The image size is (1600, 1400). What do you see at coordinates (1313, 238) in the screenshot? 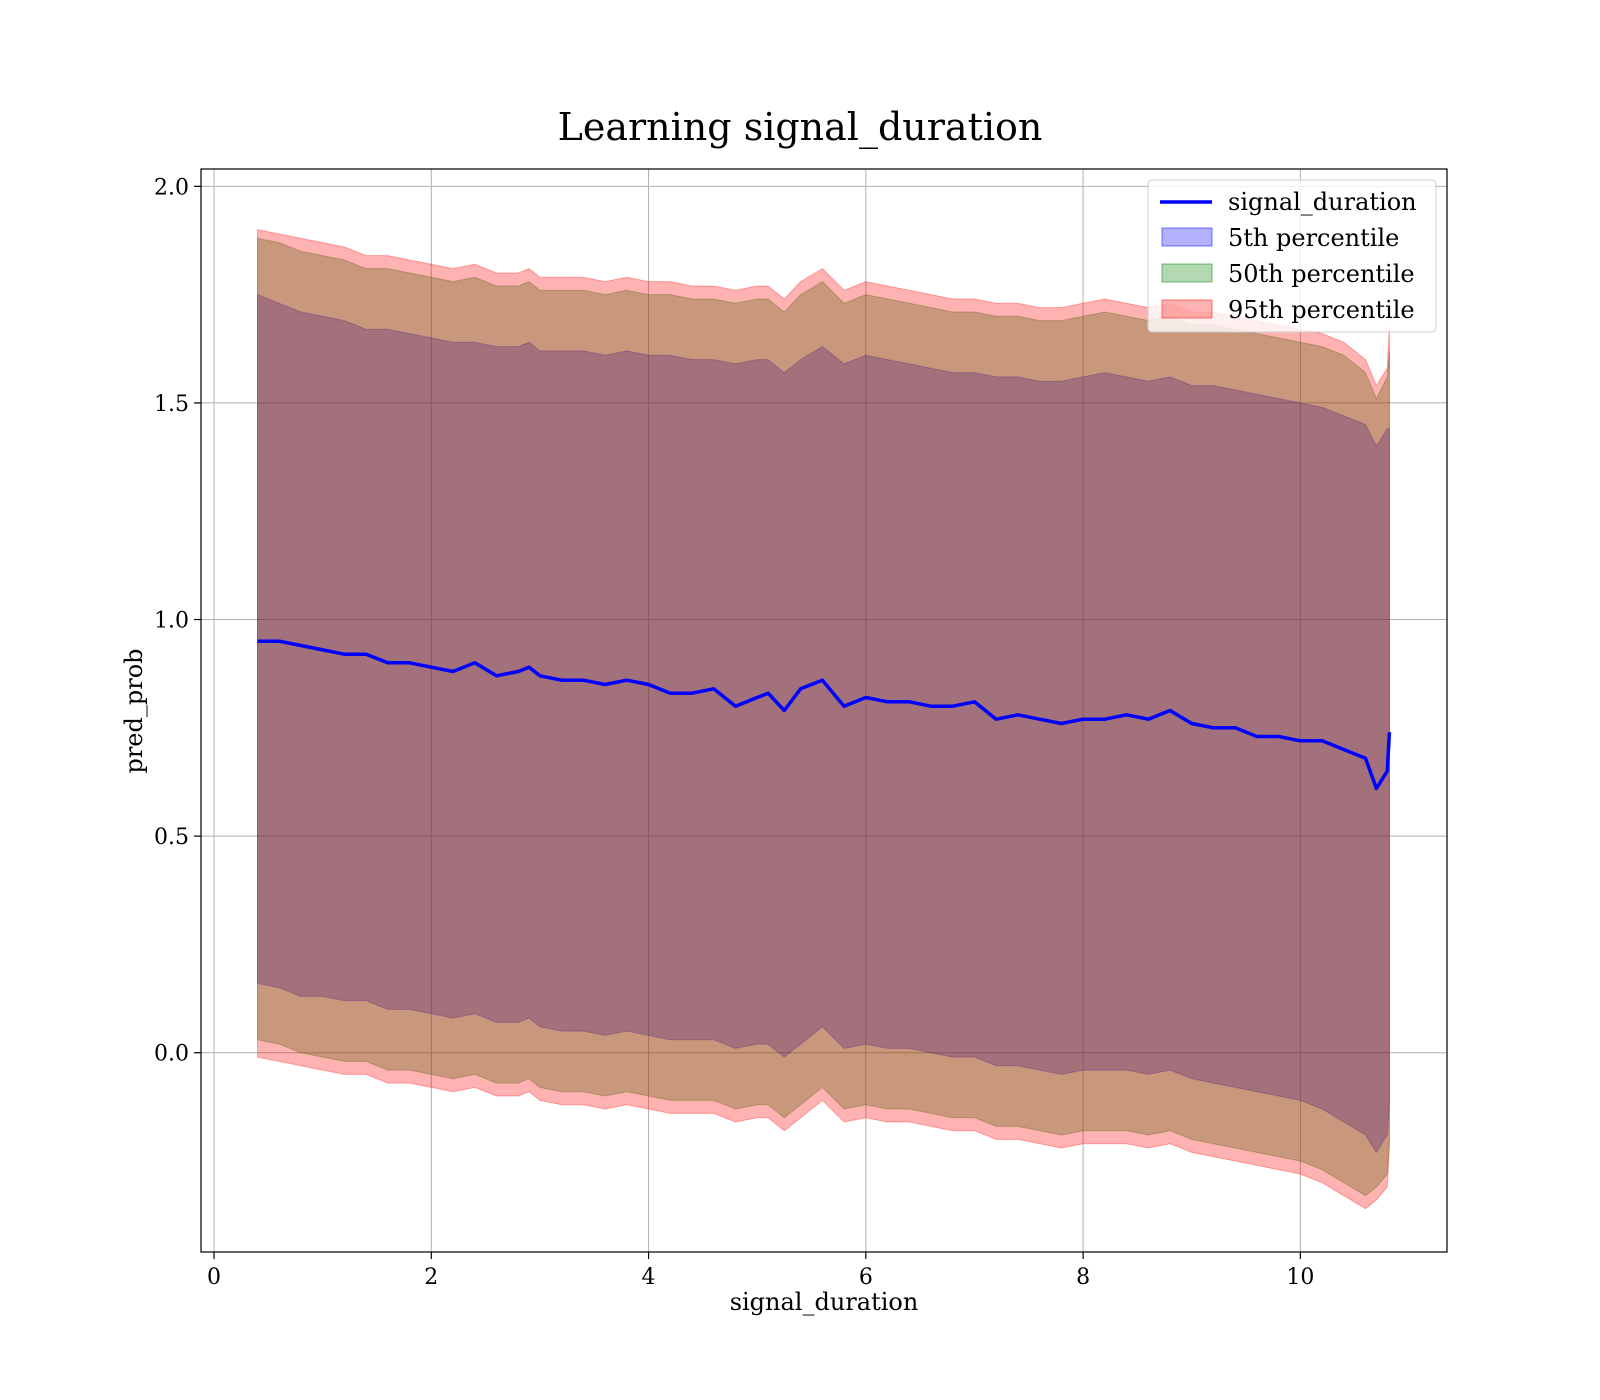
I see `legend-label-5th-percentile: 5th percentile` at bounding box center [1313, 238].